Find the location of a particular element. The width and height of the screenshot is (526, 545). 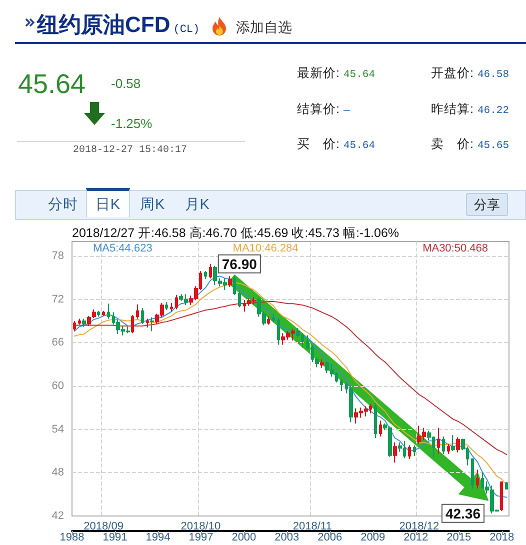

y-tick-label: 78 is located at coordinates (58, 256).